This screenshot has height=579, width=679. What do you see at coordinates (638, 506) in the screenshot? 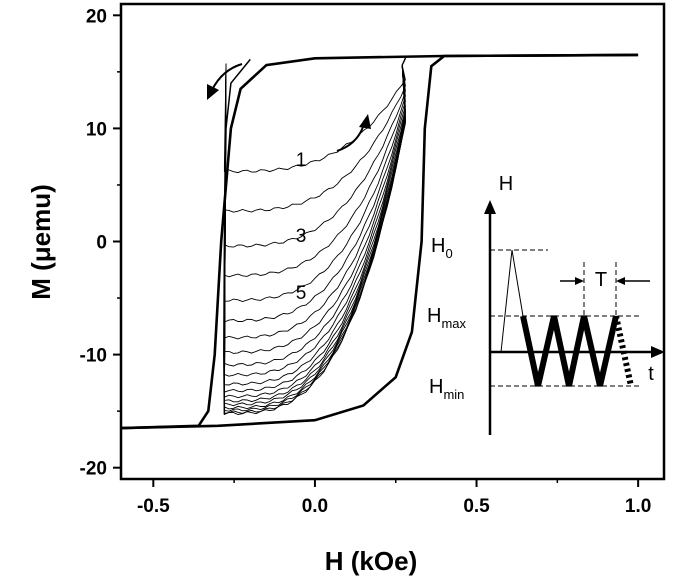
I see `x-tick-label: 1.0` at bounding box center [638, 506].